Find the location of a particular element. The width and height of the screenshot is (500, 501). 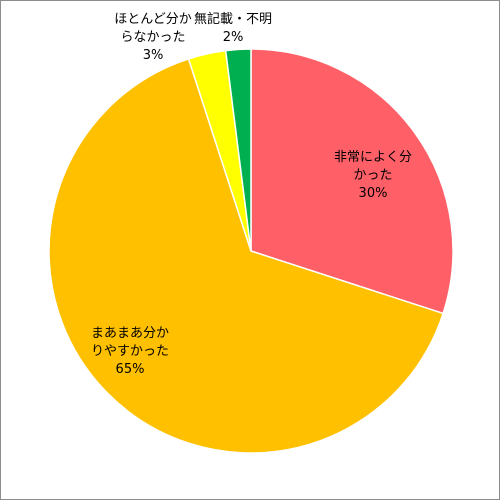

slice-0-percent-label: 30% is located at coordinates (373, 193).